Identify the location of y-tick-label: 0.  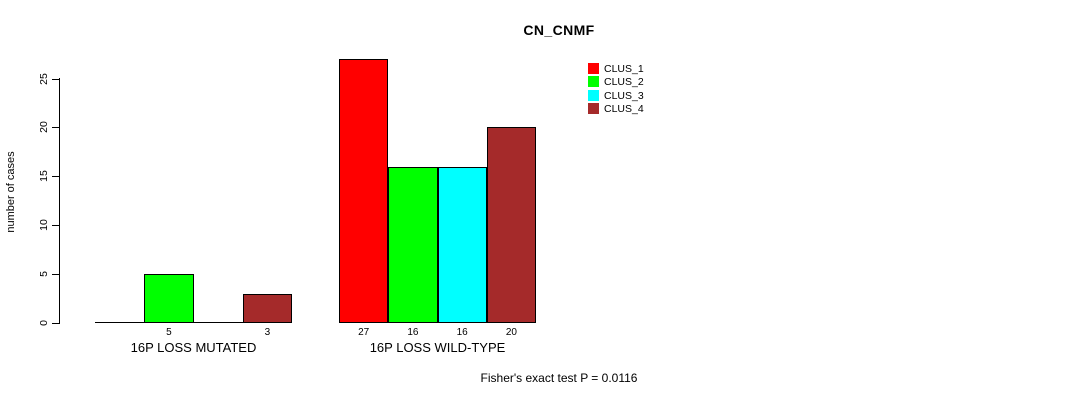
(44, 323).